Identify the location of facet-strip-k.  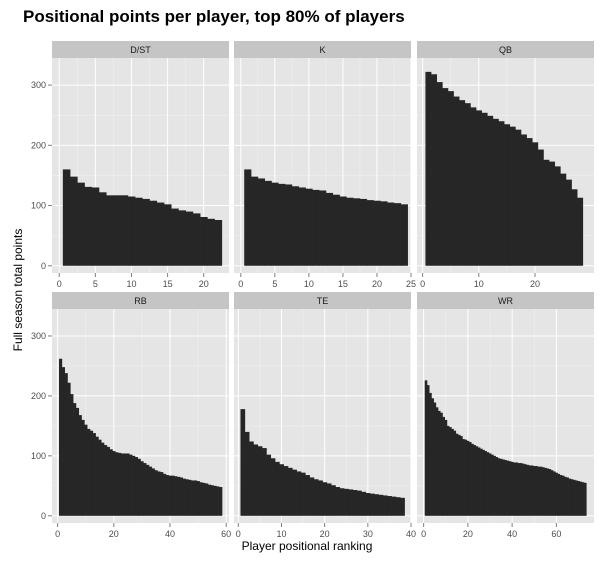
(322, 49).